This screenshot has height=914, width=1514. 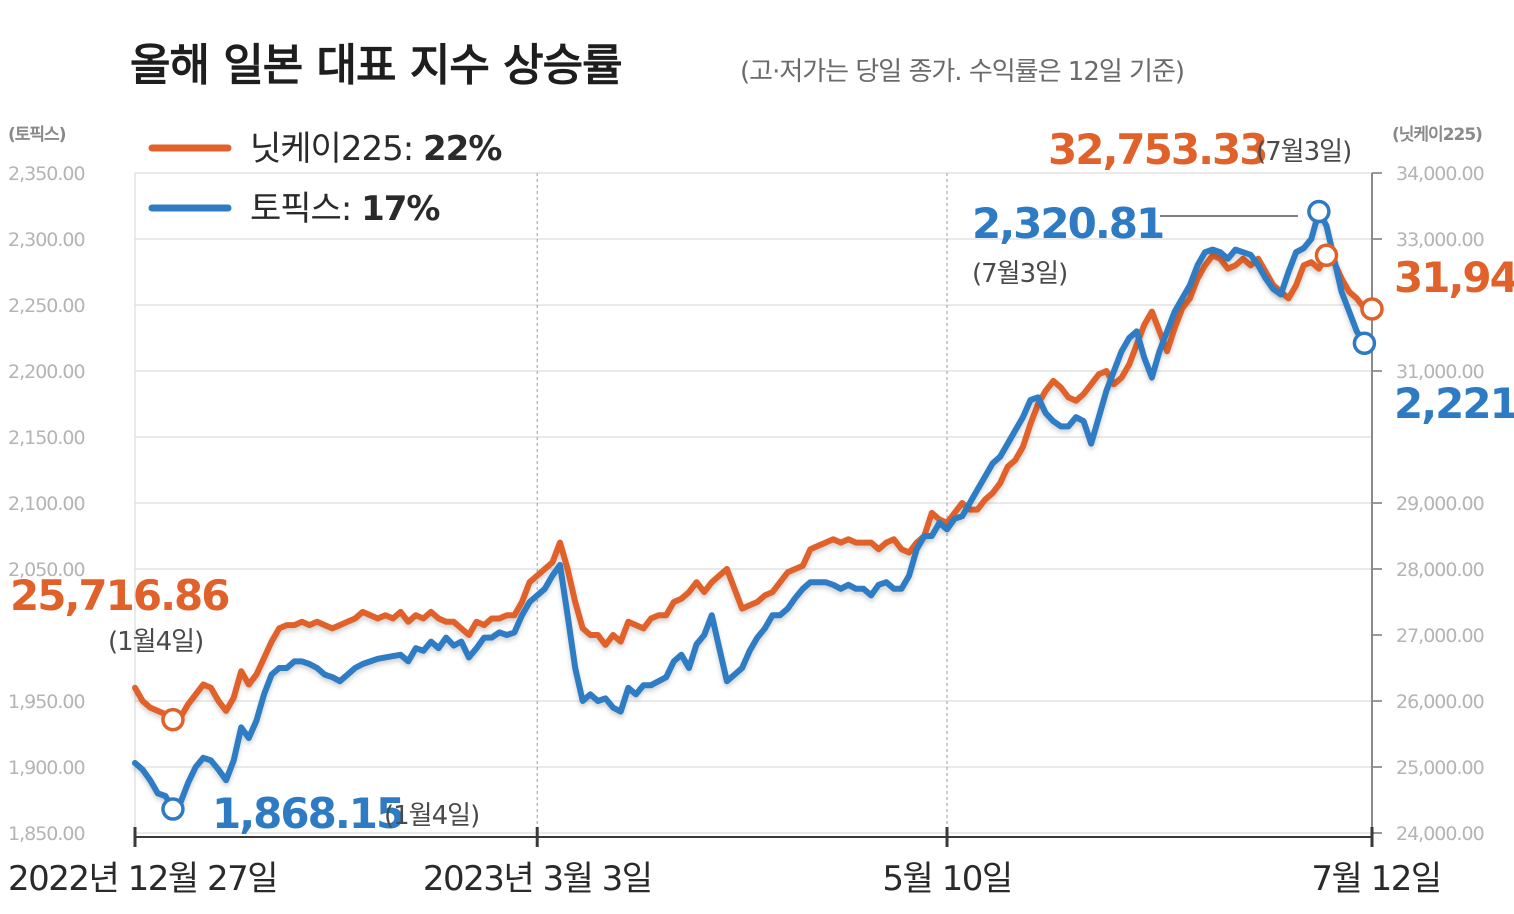 I want to click on legend-label-nikkei: 닛케이225: 22%, so click(x=375, y=149).